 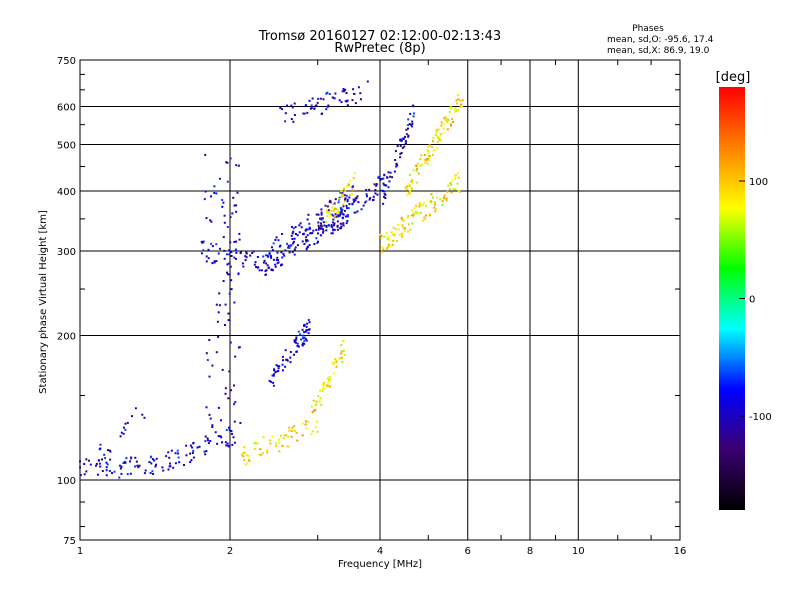 I want to click on y-tick-label: 300, so click(x=66, y=252).